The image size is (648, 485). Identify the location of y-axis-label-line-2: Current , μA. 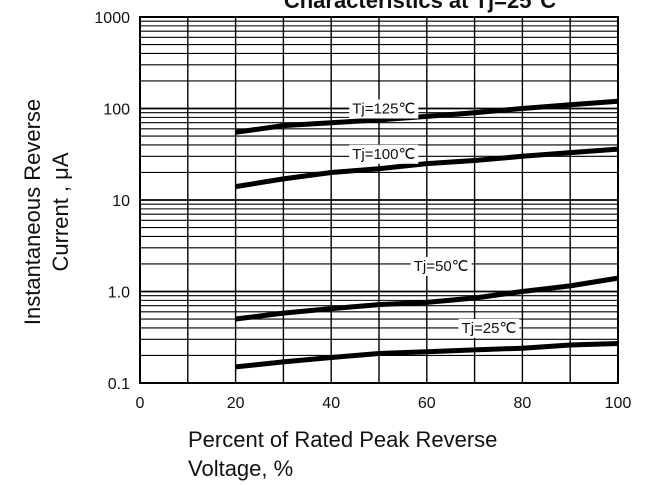
(60, 211).